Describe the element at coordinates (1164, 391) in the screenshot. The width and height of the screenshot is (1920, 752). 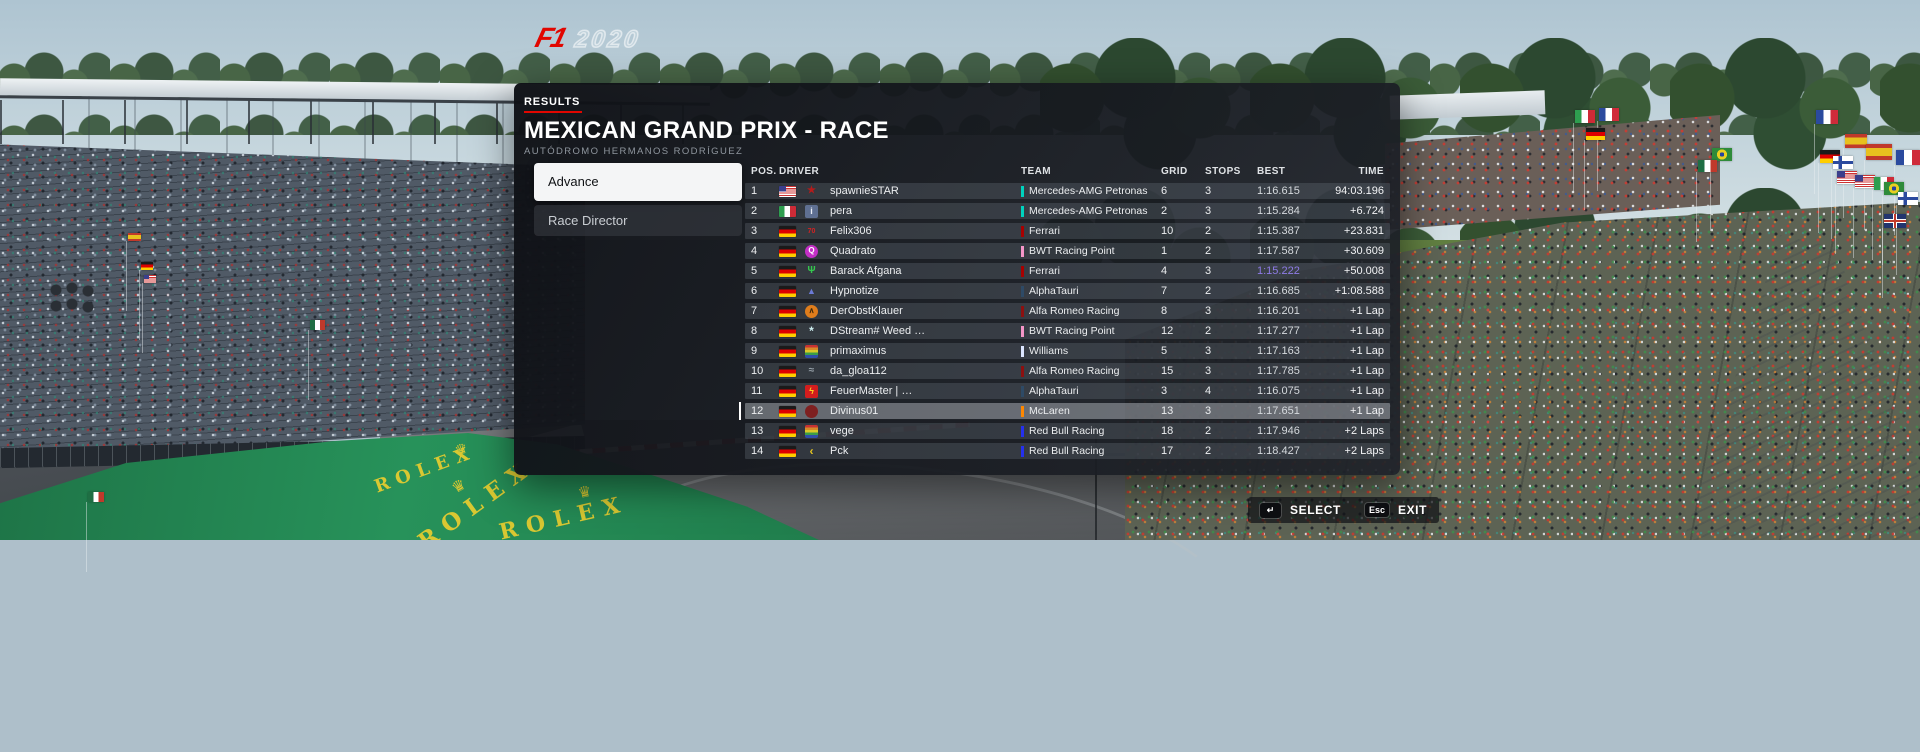
I see `grid-cell: 3` at that location.